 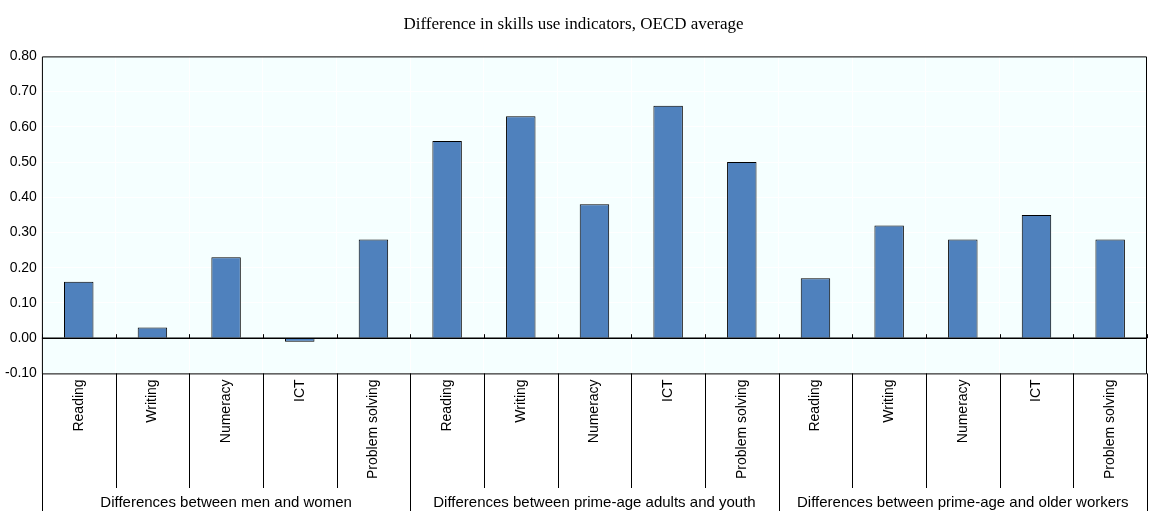 What do you see at coordinates (23, 196) in the screenshot?
I see `y-tick-label: 0.40` at bounding box center [23, 196].